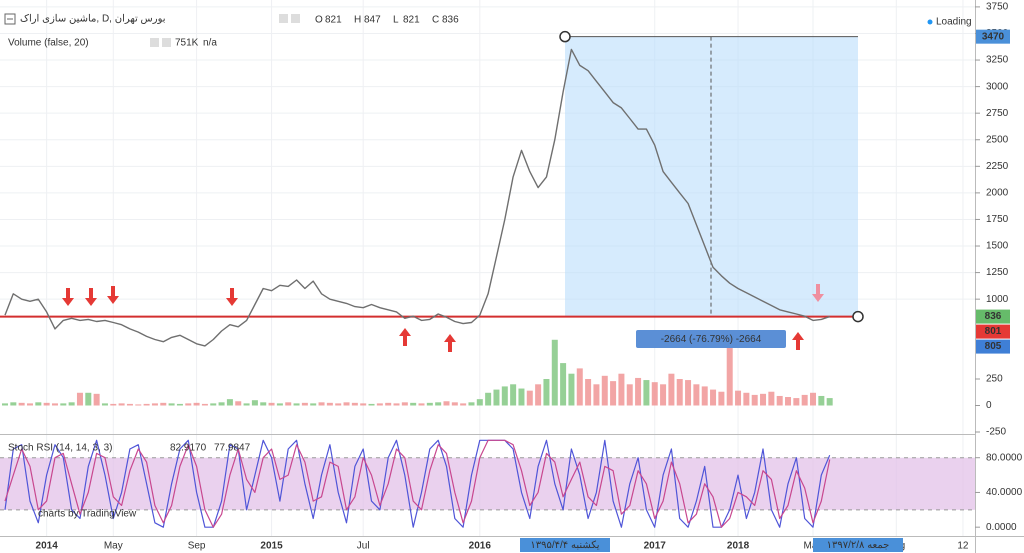 The height and width of the screenshot is (553, 1024). I want to click on ohlc-value: 836, so click(450, 20).